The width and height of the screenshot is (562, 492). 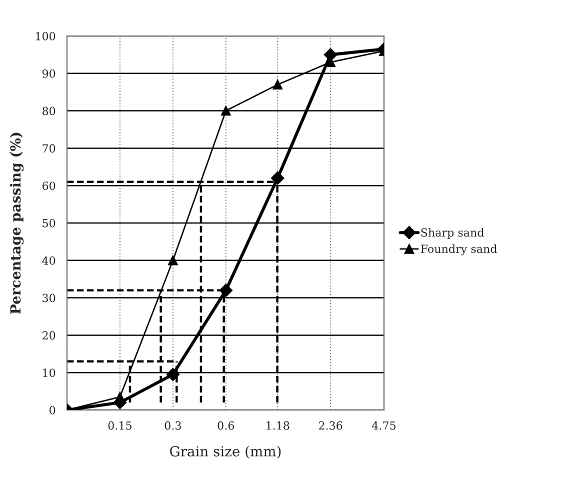 What do you see at coordinates (226, 425) in the screenshot?
I see `x-tick-label: 0.6` at bounding box center [226, 425].